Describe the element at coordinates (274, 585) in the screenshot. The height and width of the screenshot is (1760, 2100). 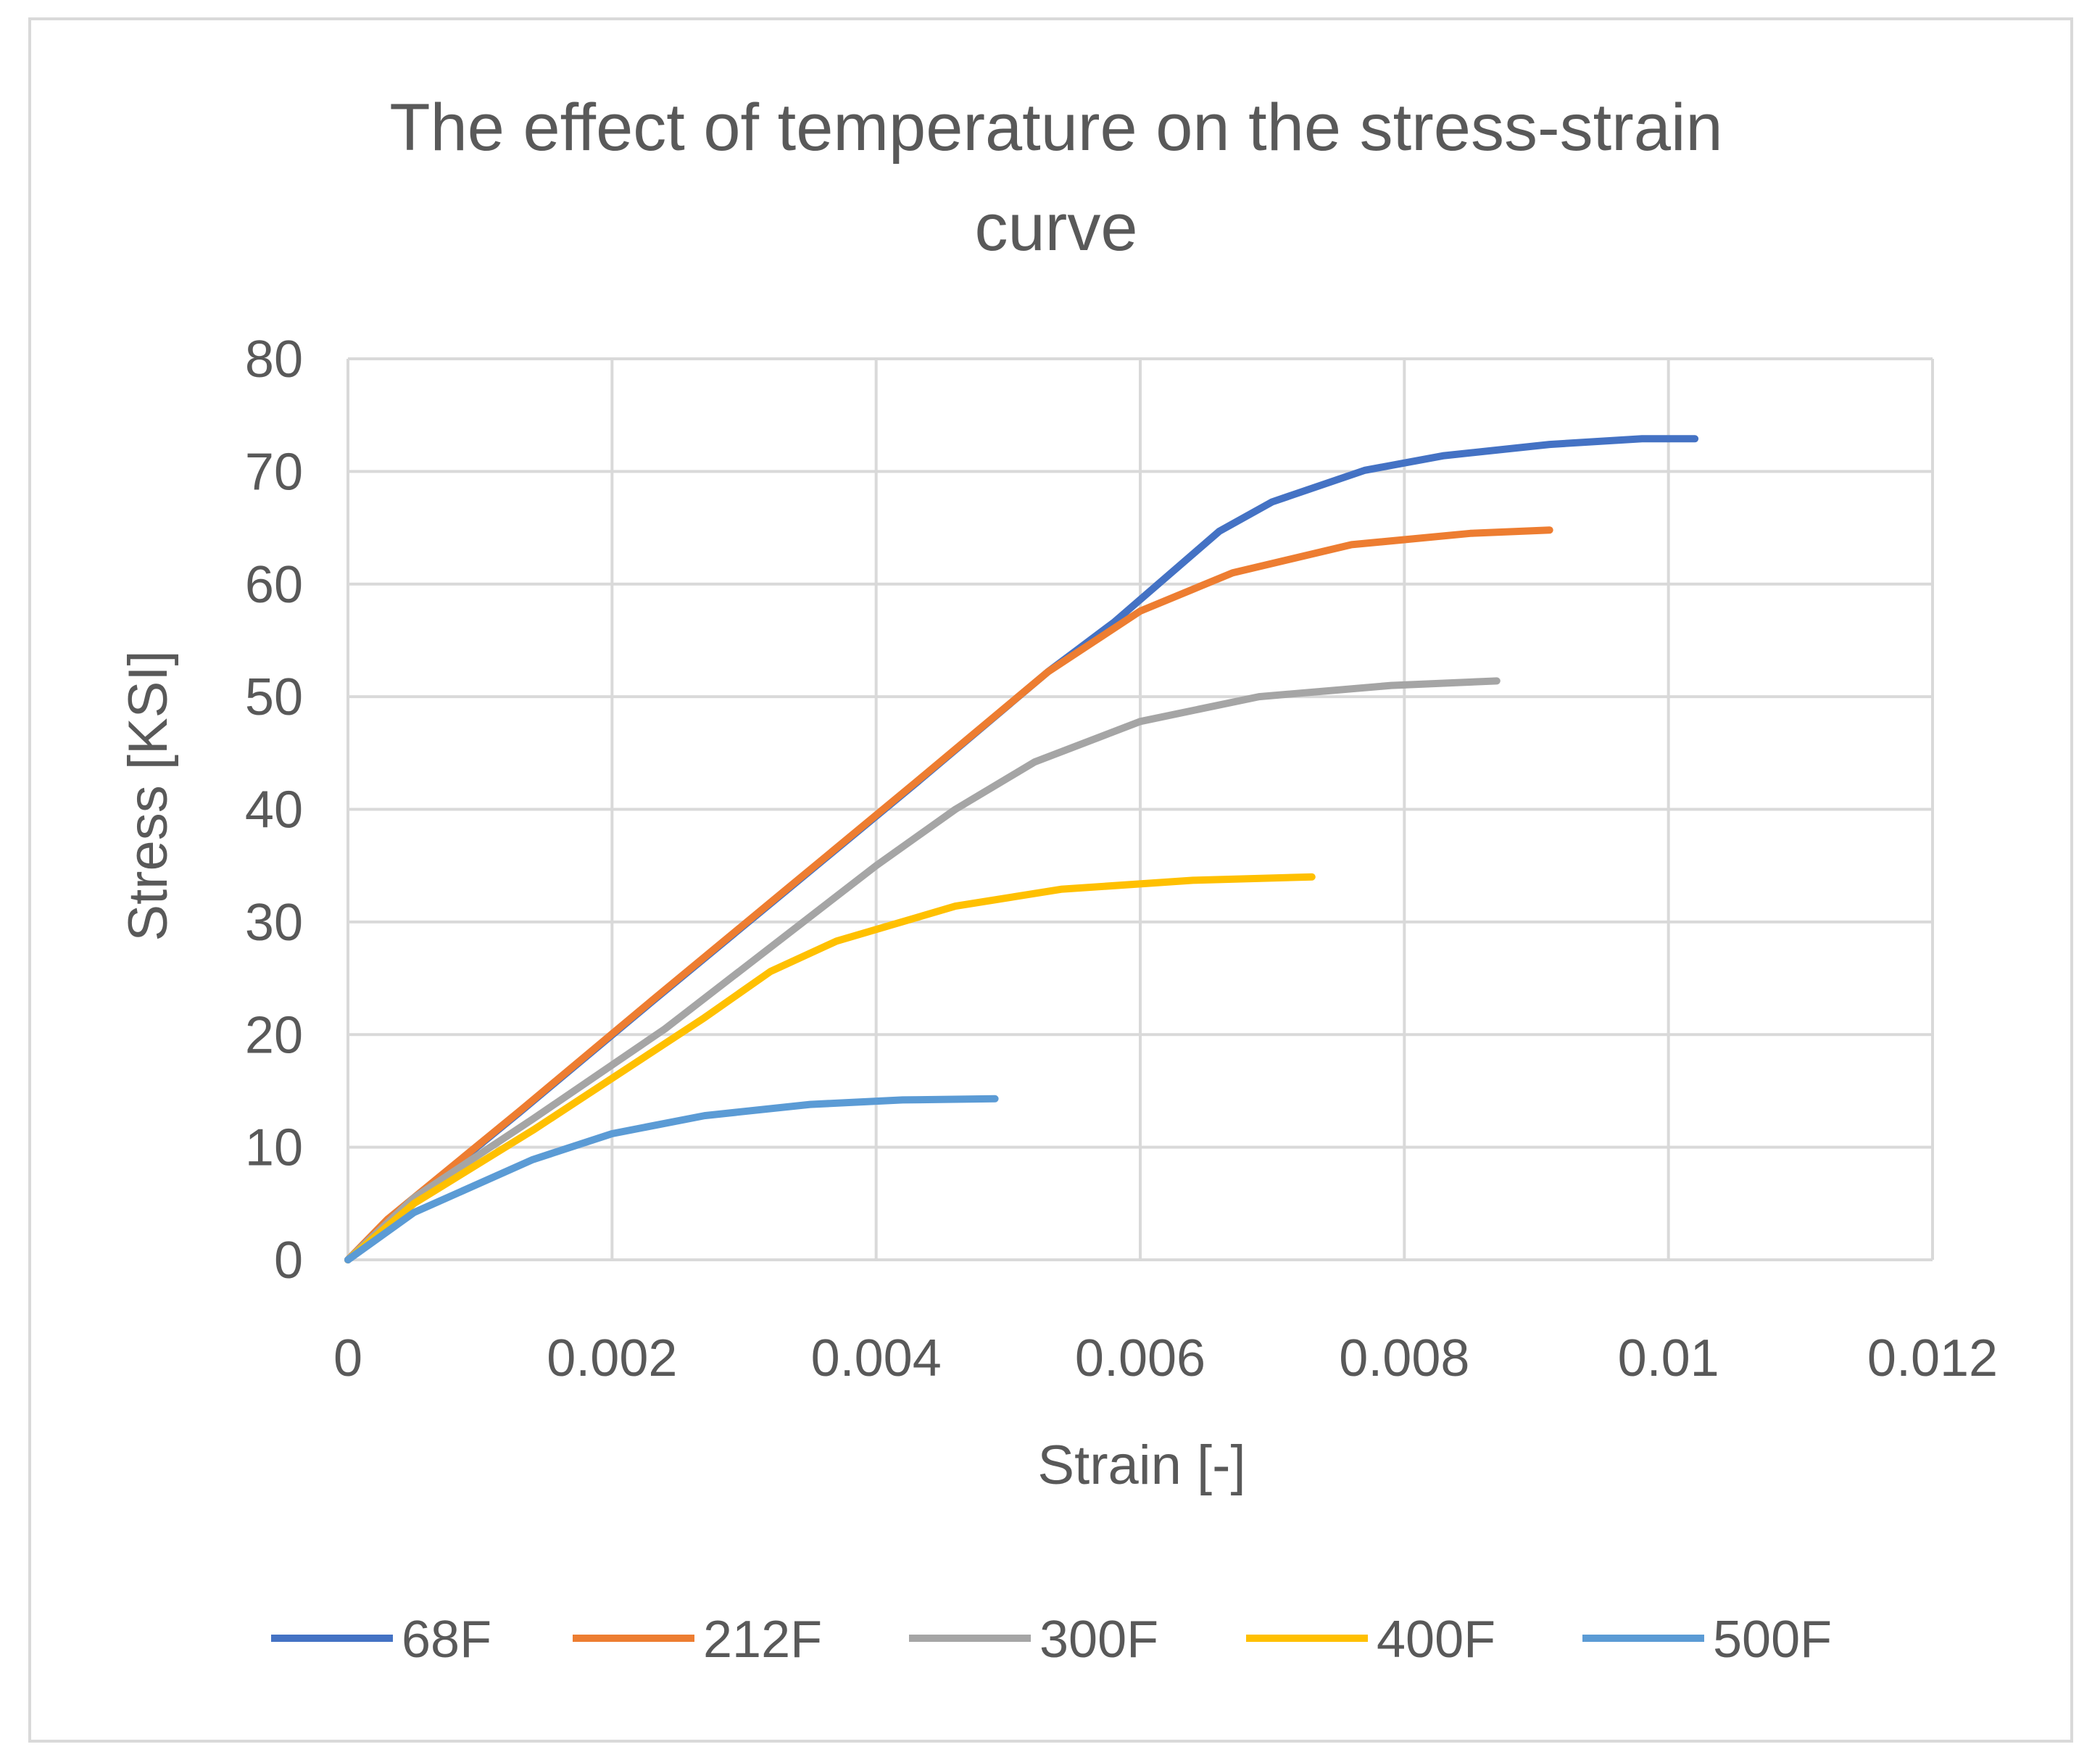
I see `y-tick-label: 60` at that location.